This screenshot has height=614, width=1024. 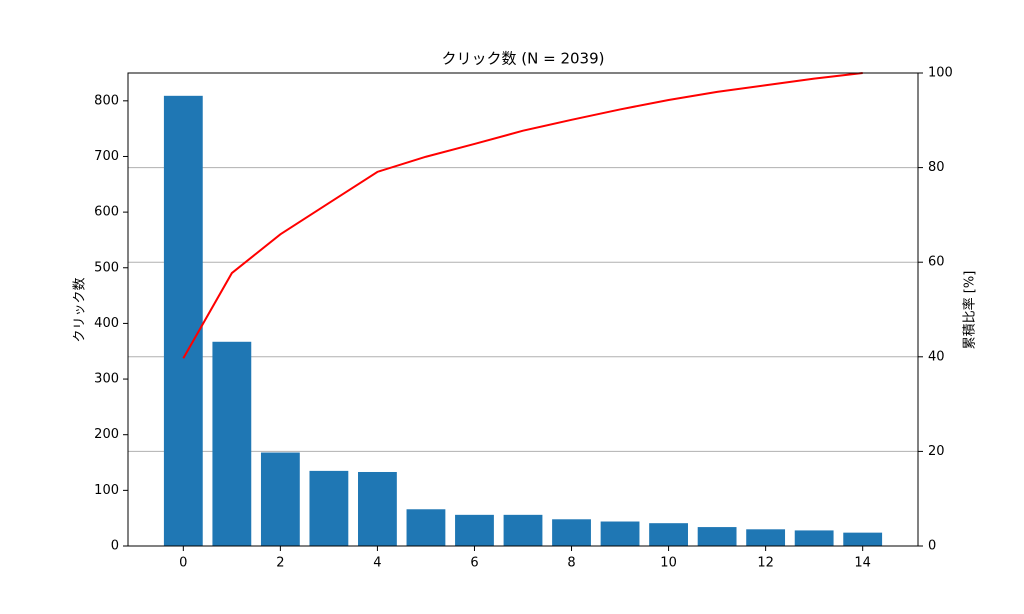 I want to click on y2-tick-label: 80, so click(x=936, y=167).